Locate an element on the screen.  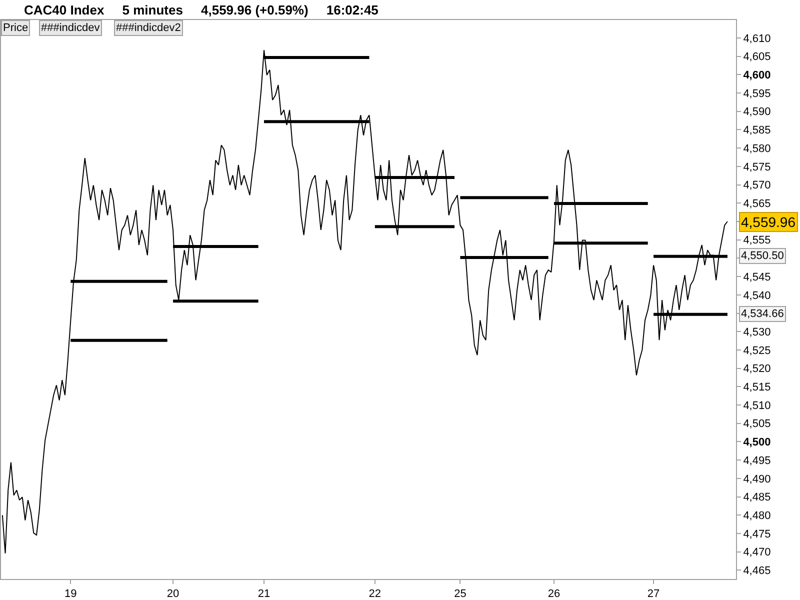
chart-title: CAC40 Index 5 minutes 4,559.96 (+0.59%) 16:02:45 is located at coordinates (201, 10).